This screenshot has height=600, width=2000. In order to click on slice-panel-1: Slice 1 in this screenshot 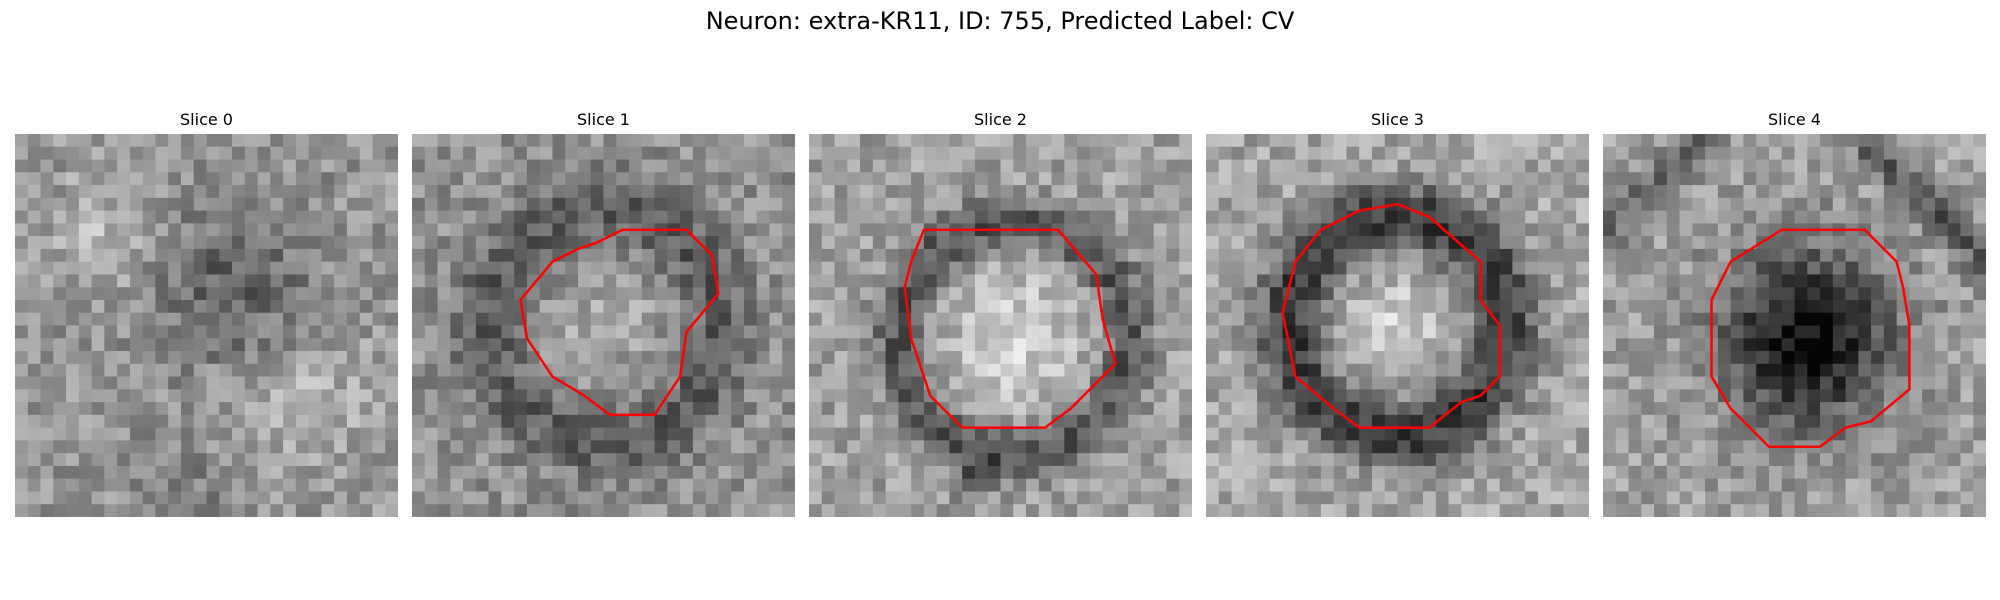, I will do `click(603, 313)`.